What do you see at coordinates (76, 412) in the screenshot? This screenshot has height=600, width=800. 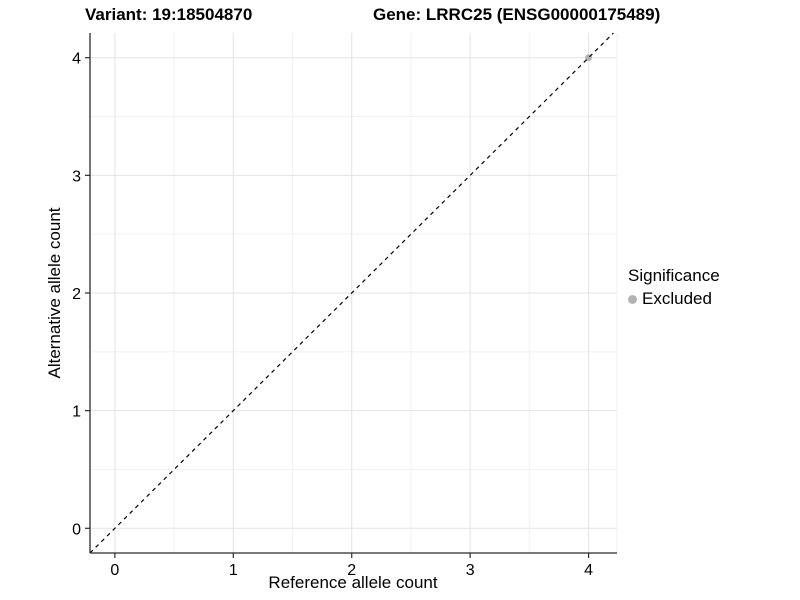 I see `y-tick-label: 1` at bounding box center [76, 412].